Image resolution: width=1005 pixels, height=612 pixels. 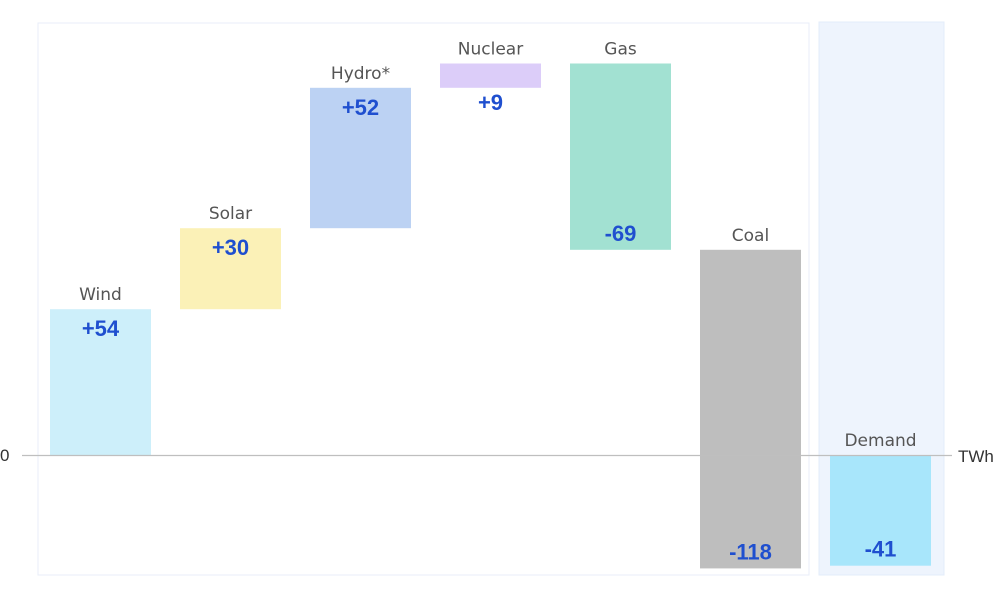 What do you see at coordinates (360, 107) in the screenshot?
I see `value-label-hydro: +52` at bounding box center [360, 107].